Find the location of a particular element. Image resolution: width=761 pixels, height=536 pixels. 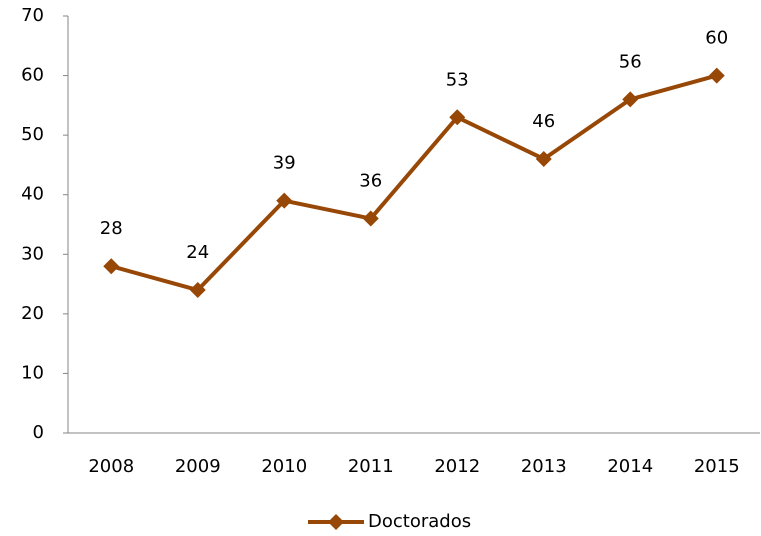

x-tick-label: 2014 is located at coordinates (630, 466).